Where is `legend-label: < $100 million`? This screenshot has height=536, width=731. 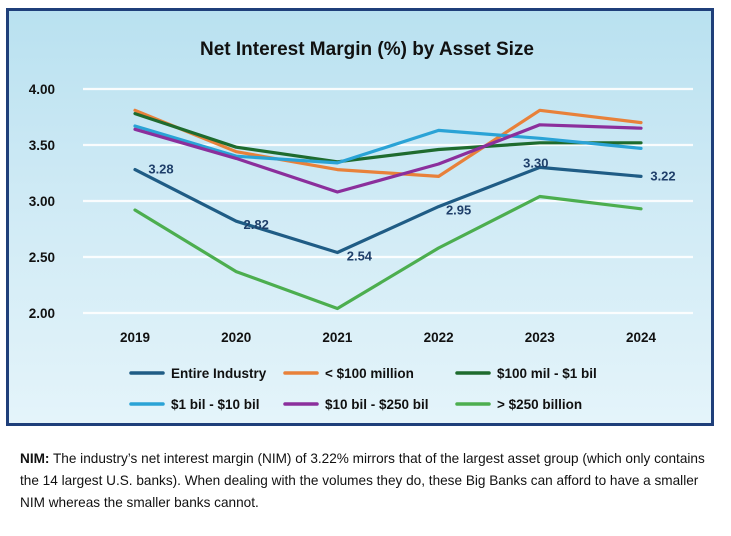 legend-label: < $100 million is located at coordinates (369, 373).